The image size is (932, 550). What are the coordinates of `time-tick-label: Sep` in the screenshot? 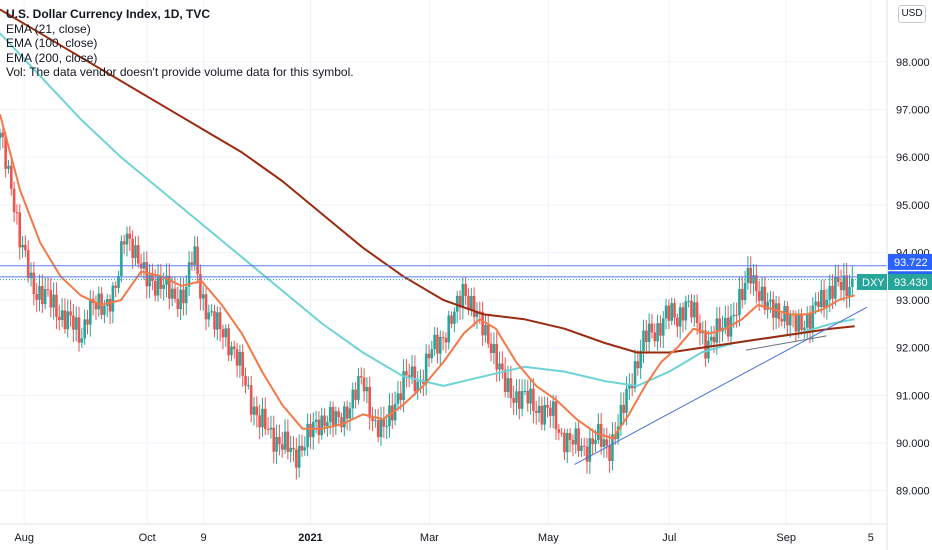 It's located at (786, 538).